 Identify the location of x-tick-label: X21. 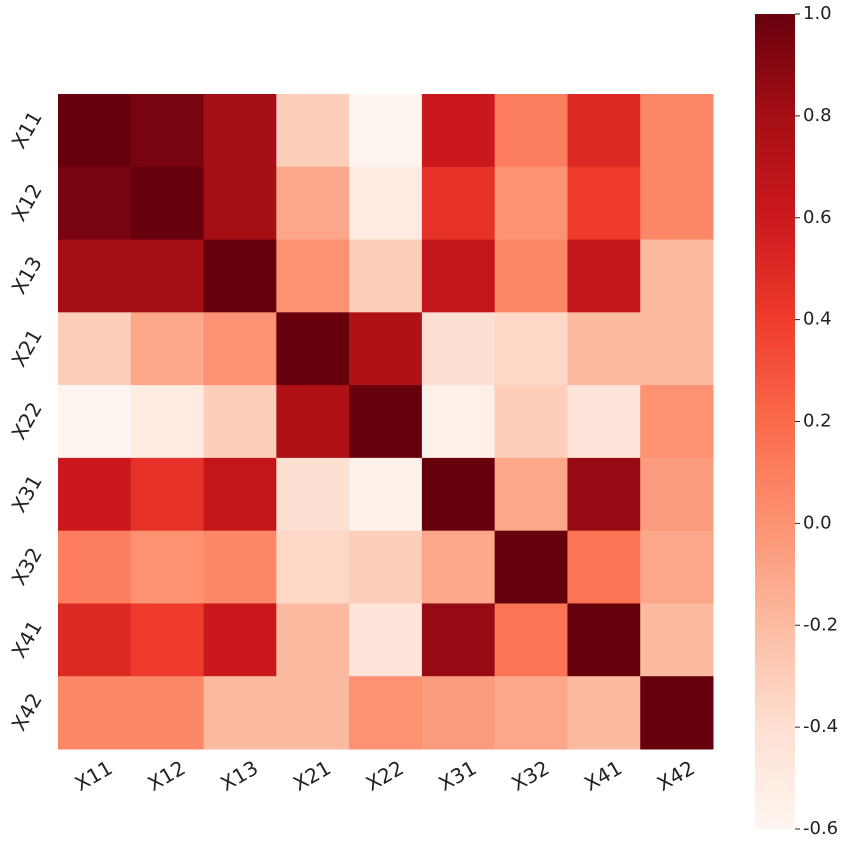
(312, 776).